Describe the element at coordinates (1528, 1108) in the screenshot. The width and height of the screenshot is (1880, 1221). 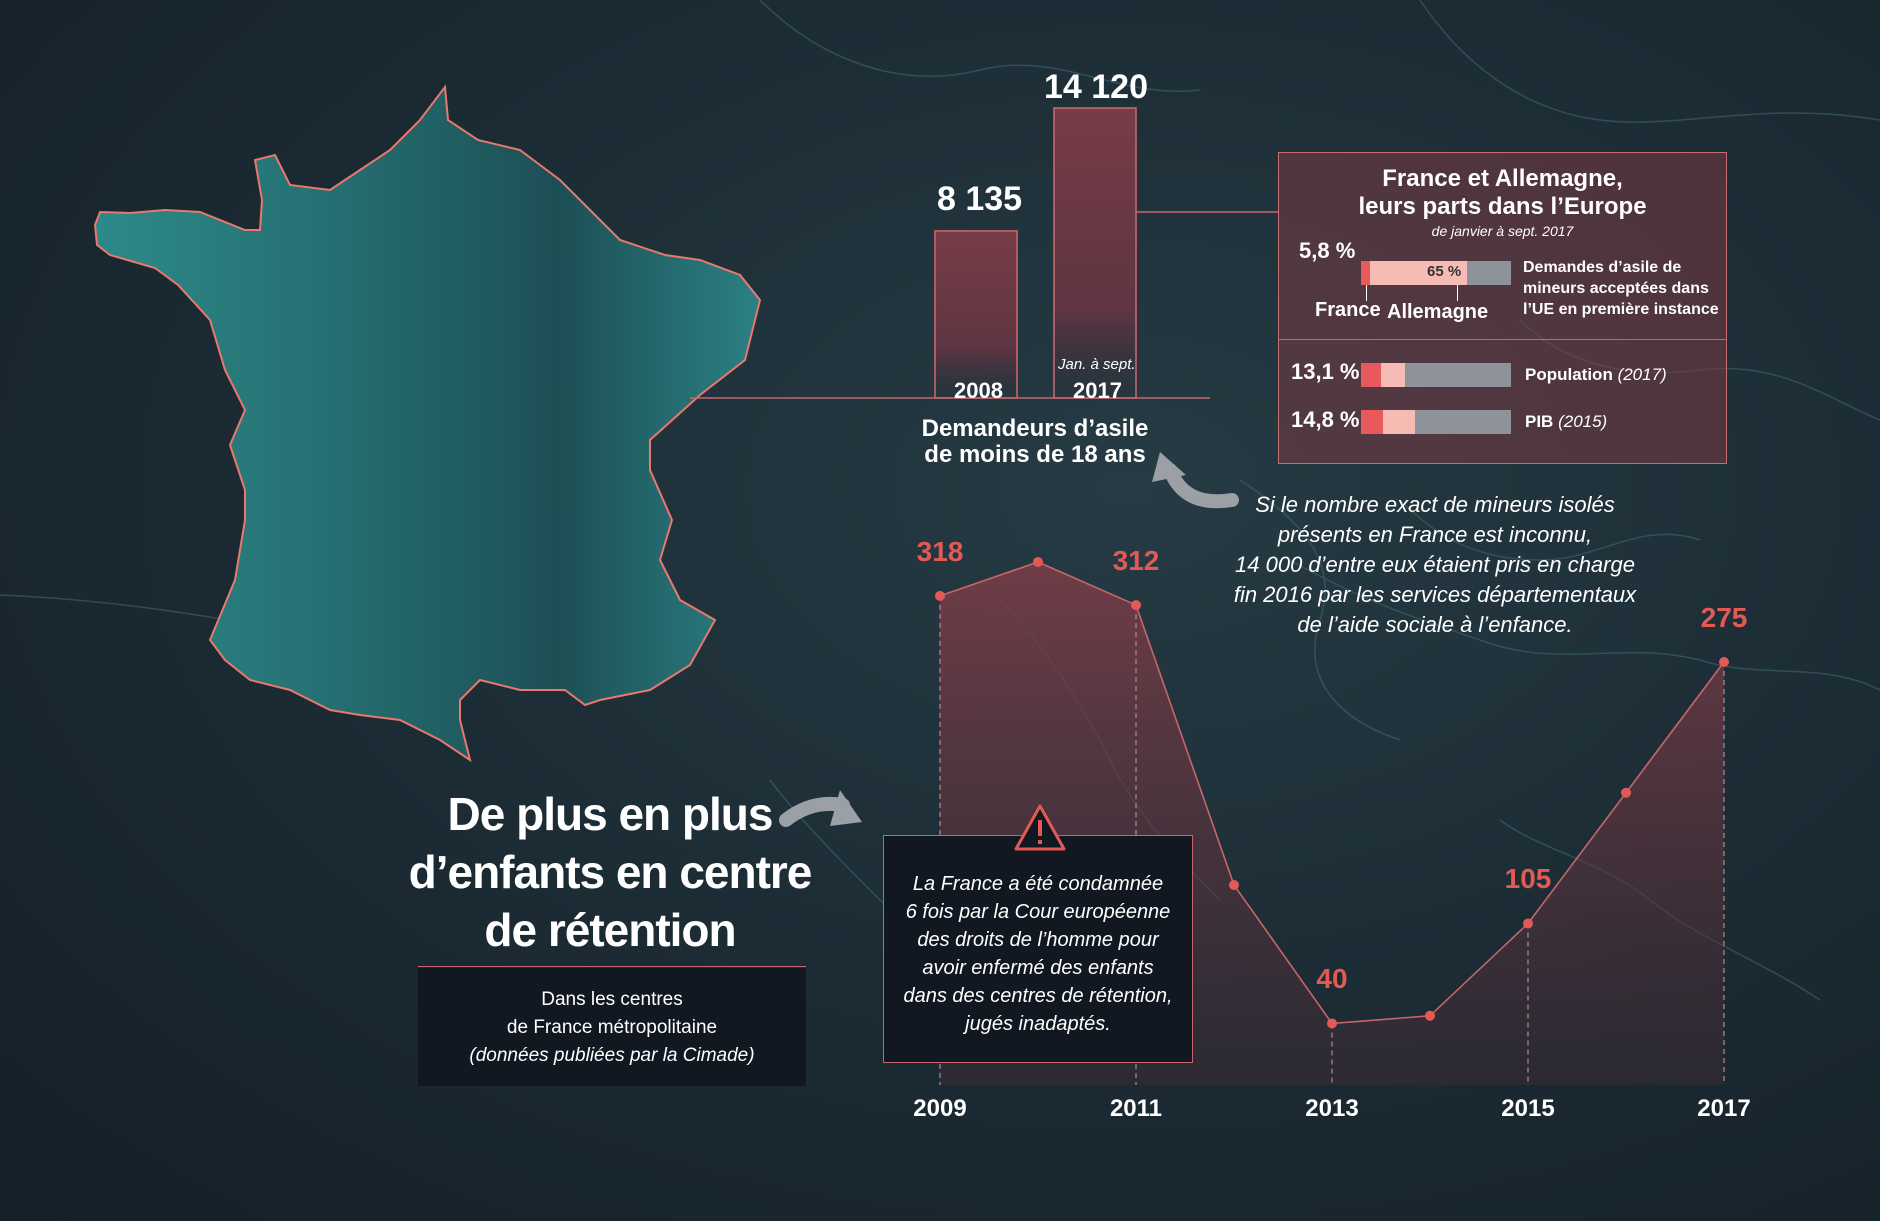
I see `x-tick-2015: 2015` at that location.